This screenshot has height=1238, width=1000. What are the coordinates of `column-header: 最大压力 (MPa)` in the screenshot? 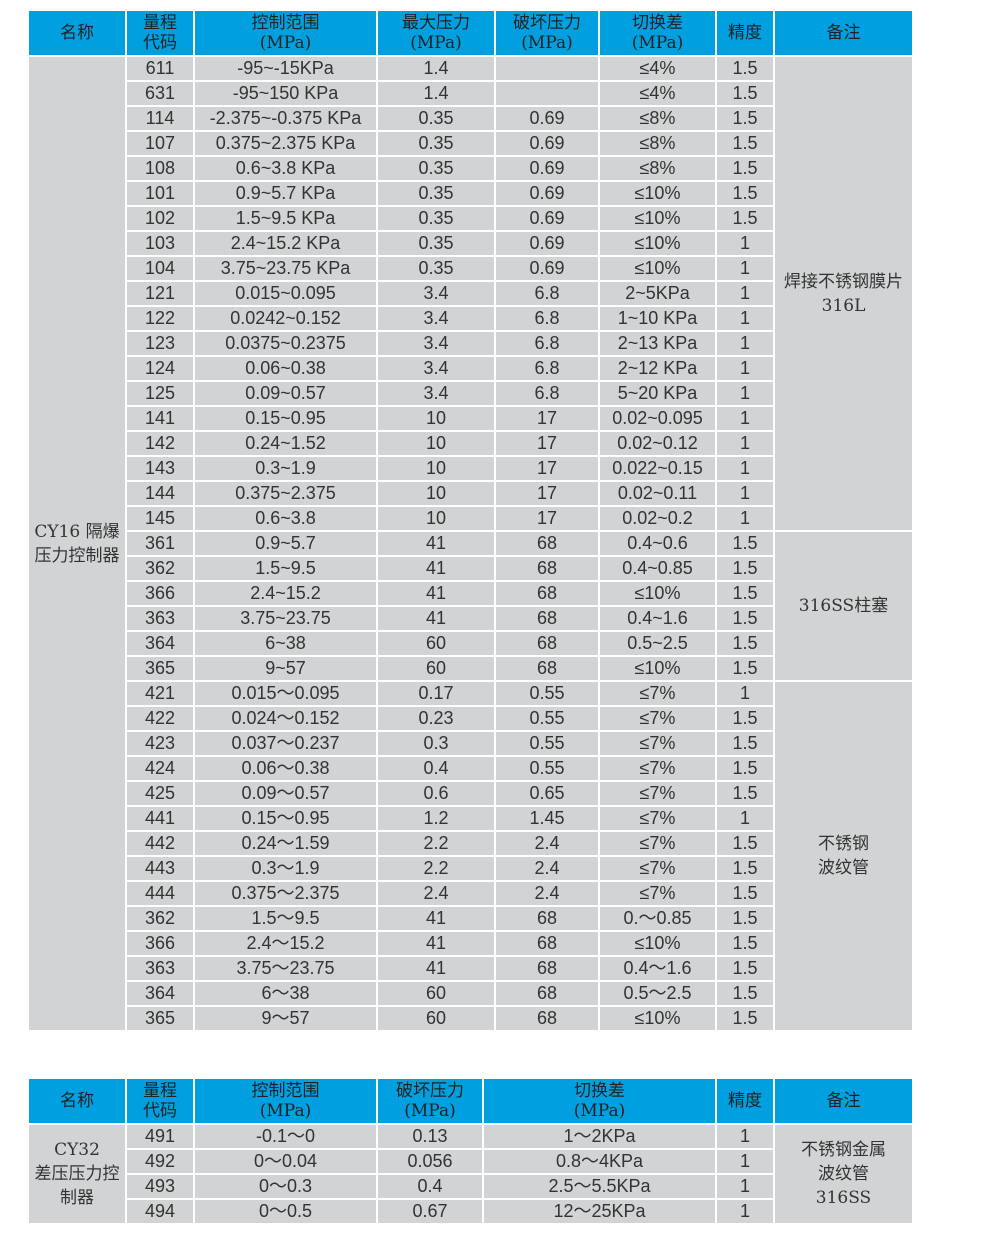 It's located at (436, 33).